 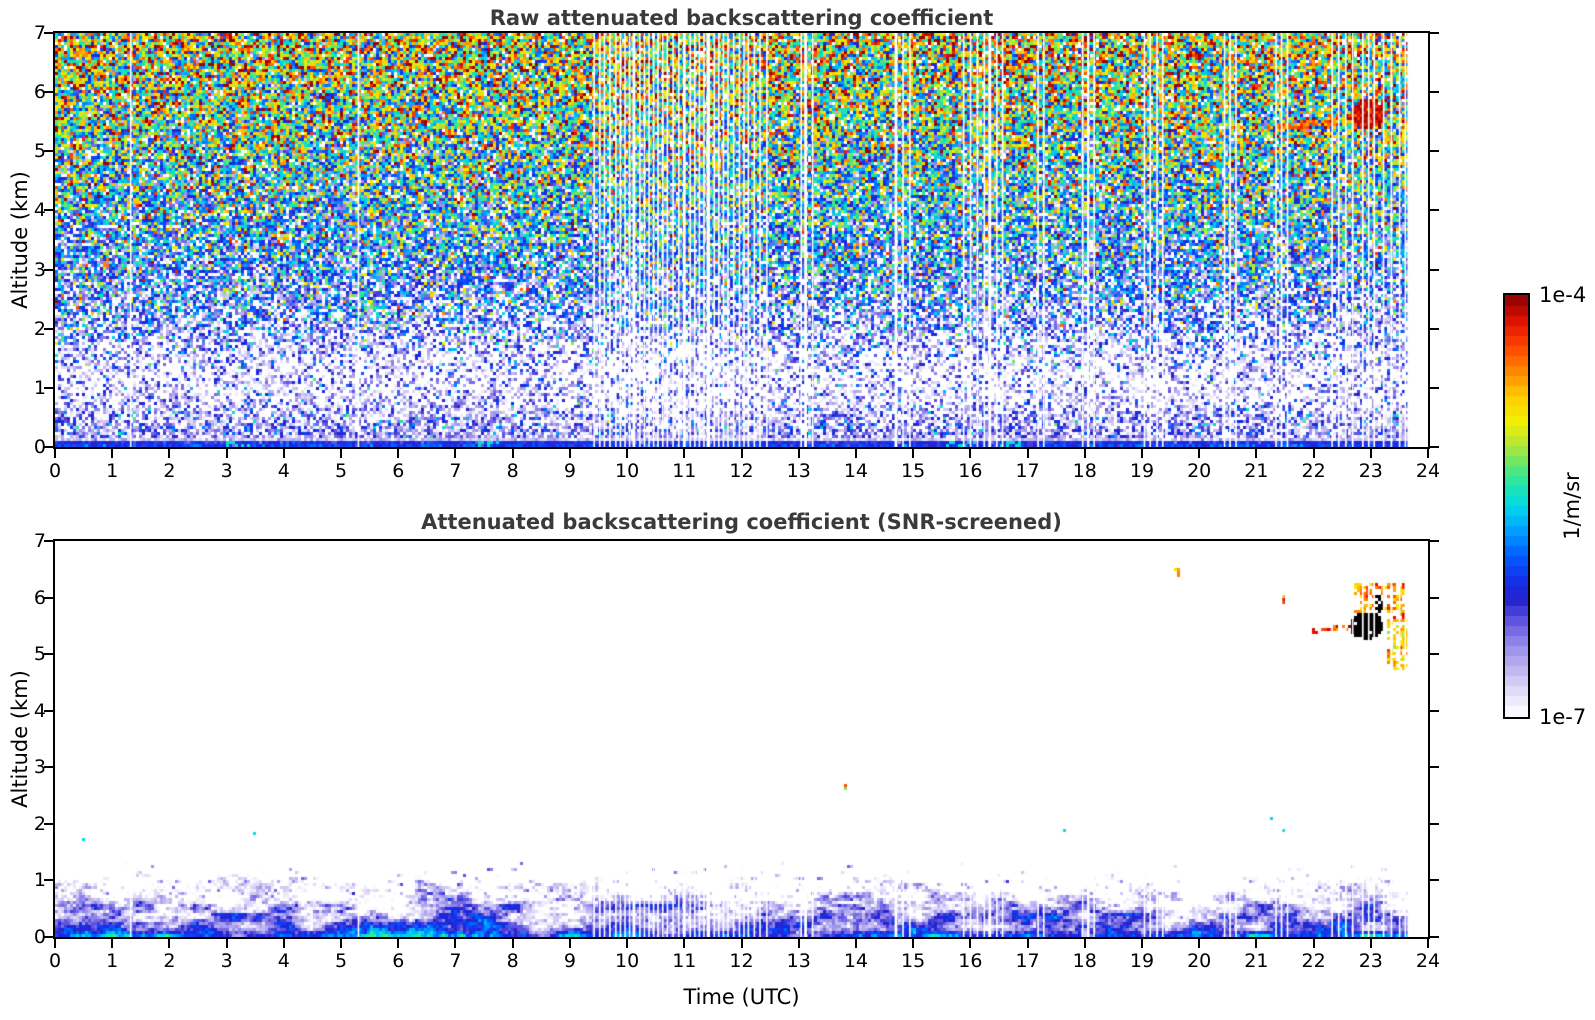 What do you see at coordinates (455, 471) in the screenshot?
I see `x-tick-label: 7` at bounding box center [455, 471].